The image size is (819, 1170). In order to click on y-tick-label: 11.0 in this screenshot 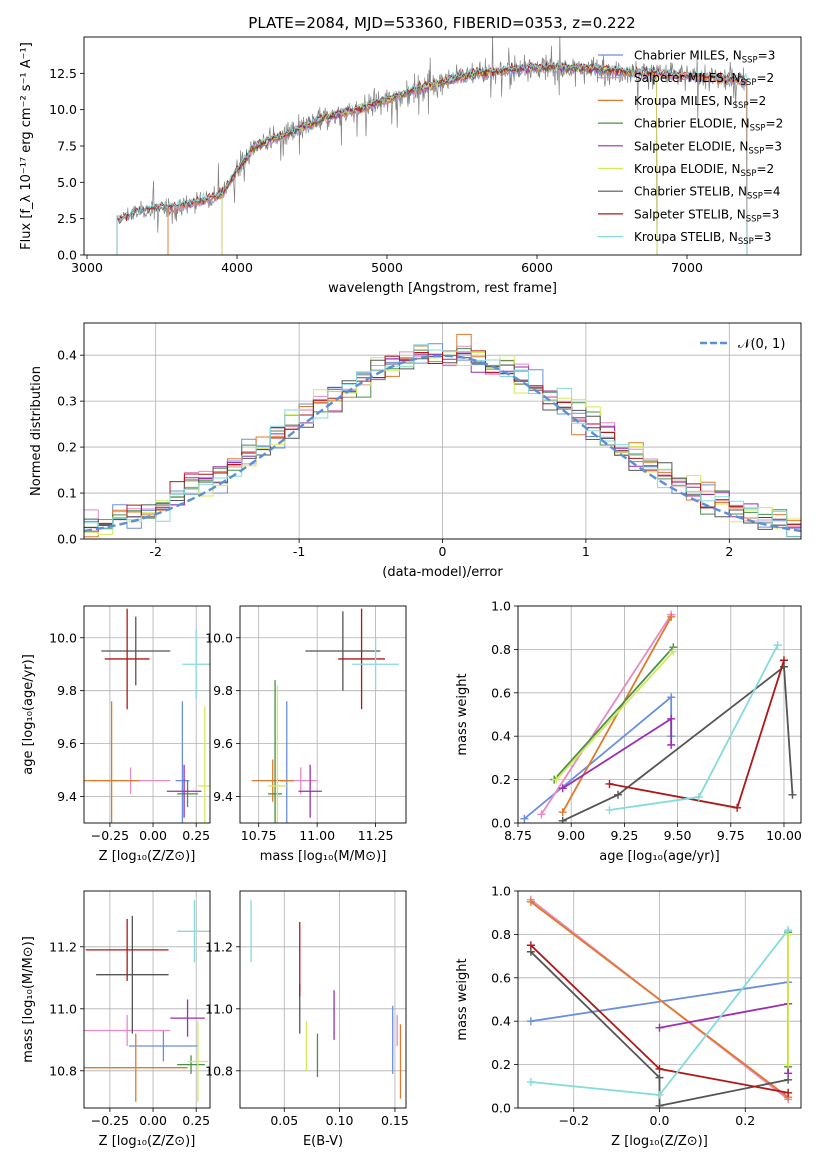, I will do `click(63, 1008)`.